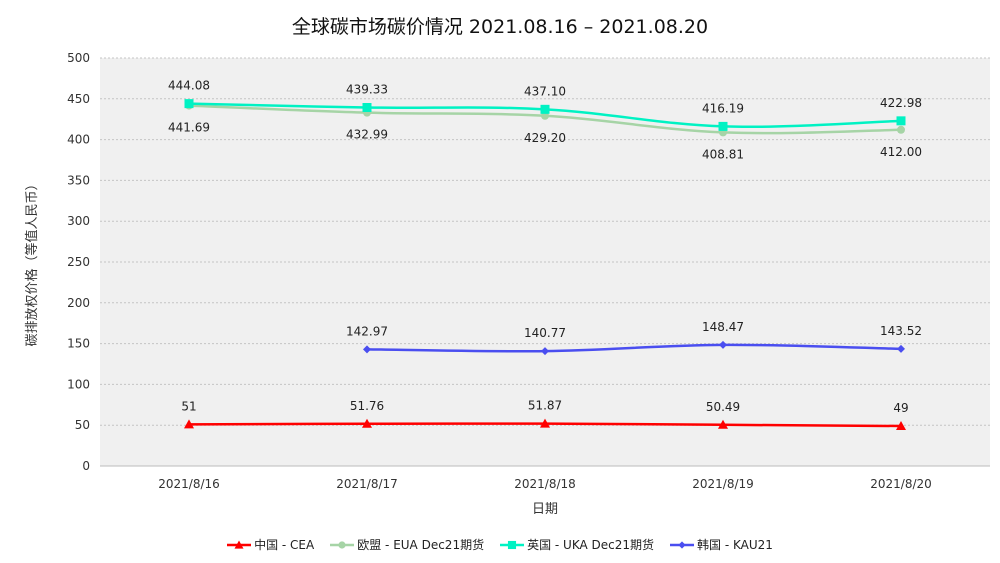 The width and height of the screenshot is (1000, 563). I want to click on data-label: 422.98, so click(901, 103).